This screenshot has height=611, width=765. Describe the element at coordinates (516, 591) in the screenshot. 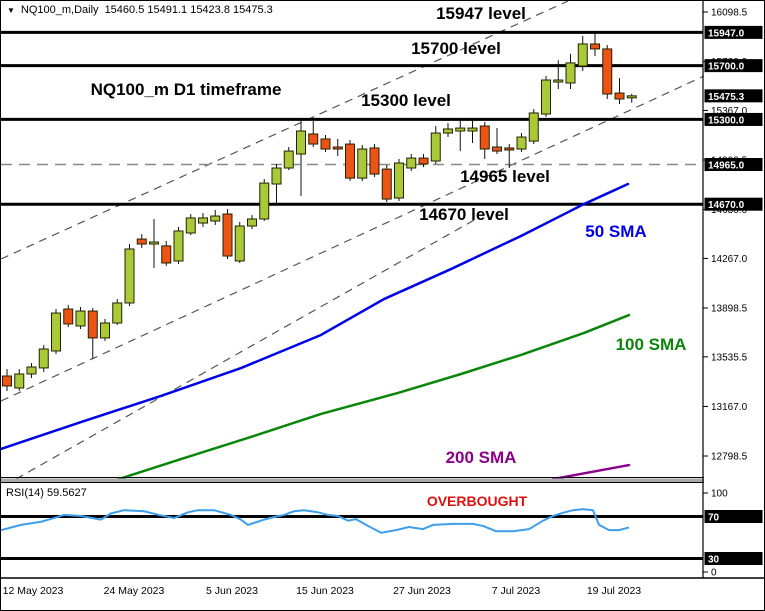

I see `date-label: 7 Jul 2023` at that location.